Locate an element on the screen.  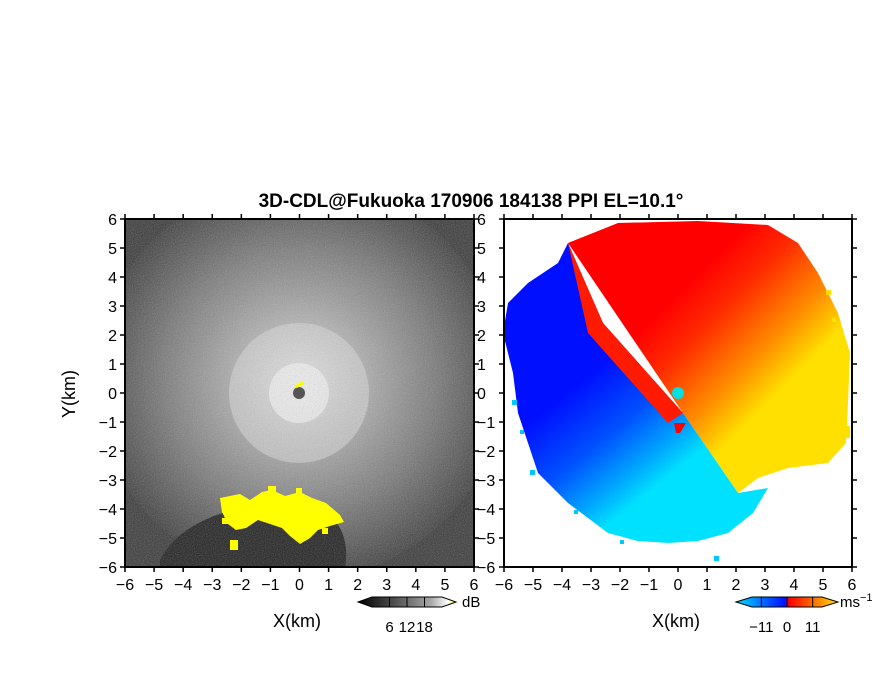
colorbar-tick-label: 18 is located at coordinates (424, 627).